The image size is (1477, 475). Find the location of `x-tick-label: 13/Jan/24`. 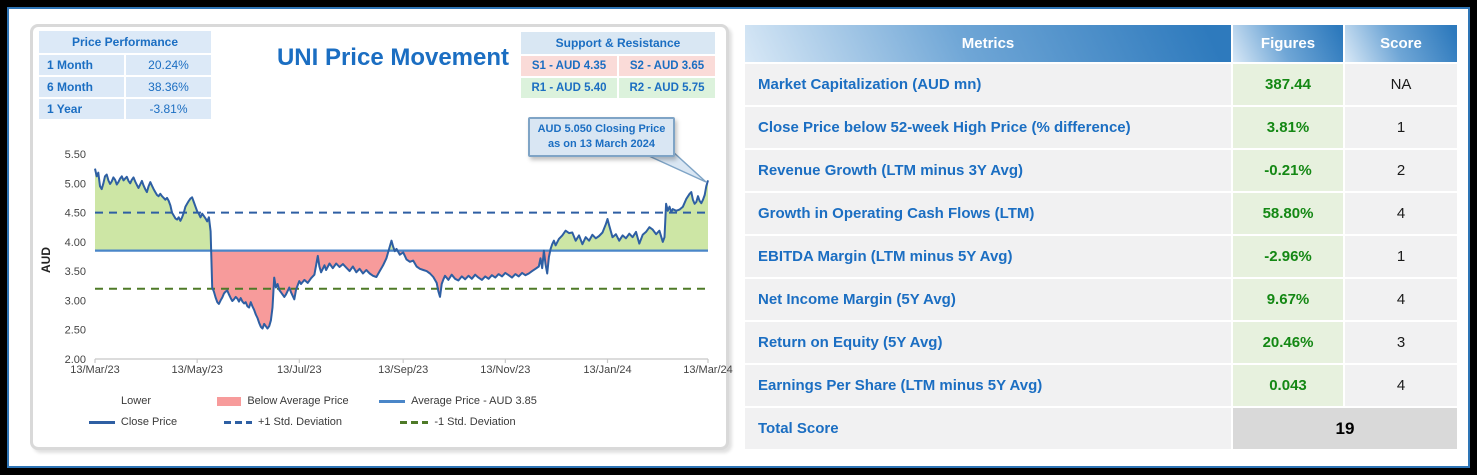

x-tick-label: 13/Jan/24 is located at coordinates (607, 370).